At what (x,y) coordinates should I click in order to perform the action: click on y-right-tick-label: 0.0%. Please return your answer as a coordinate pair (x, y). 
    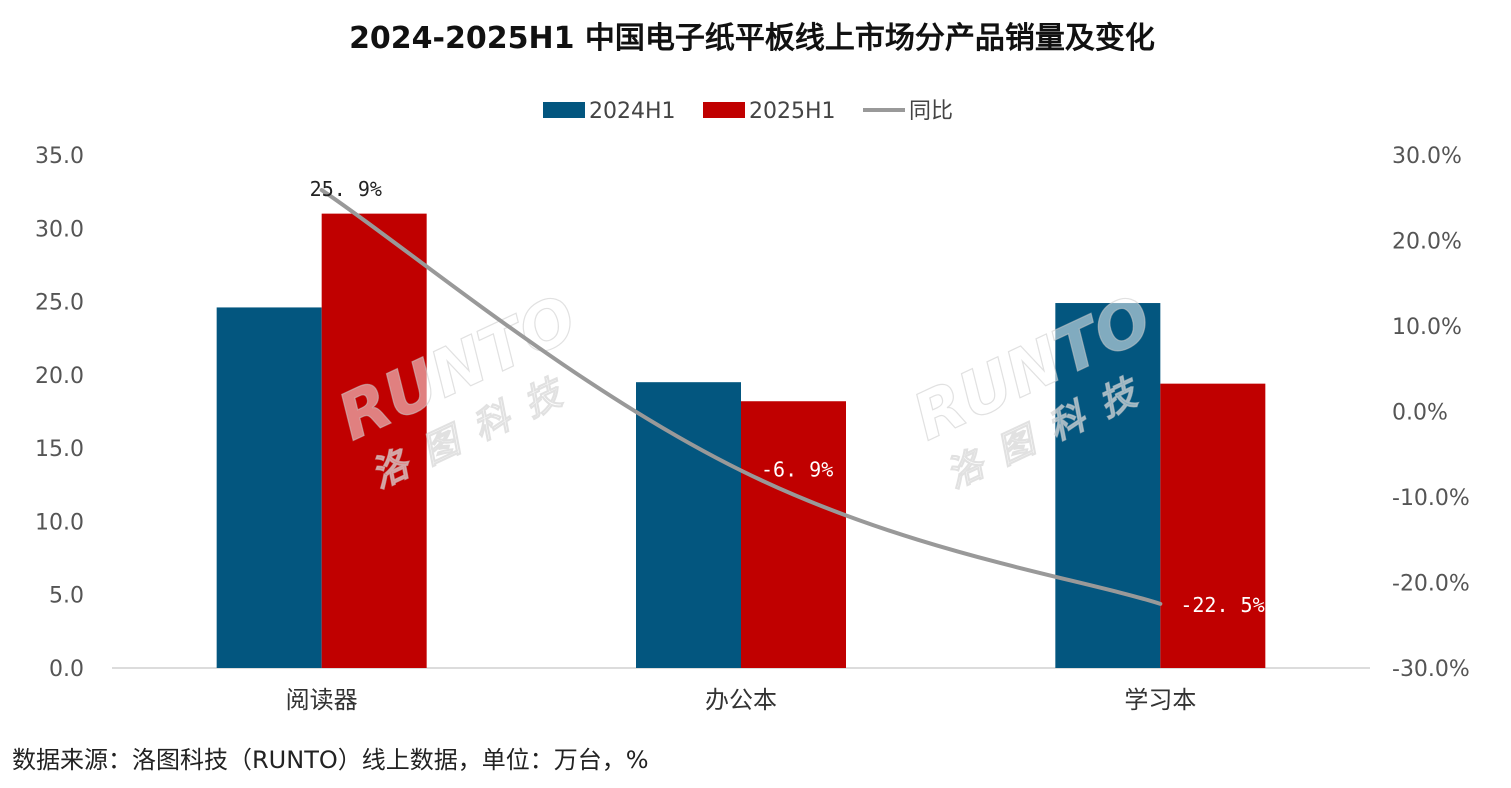
    Looking at the image, I should click on (1420, 413).